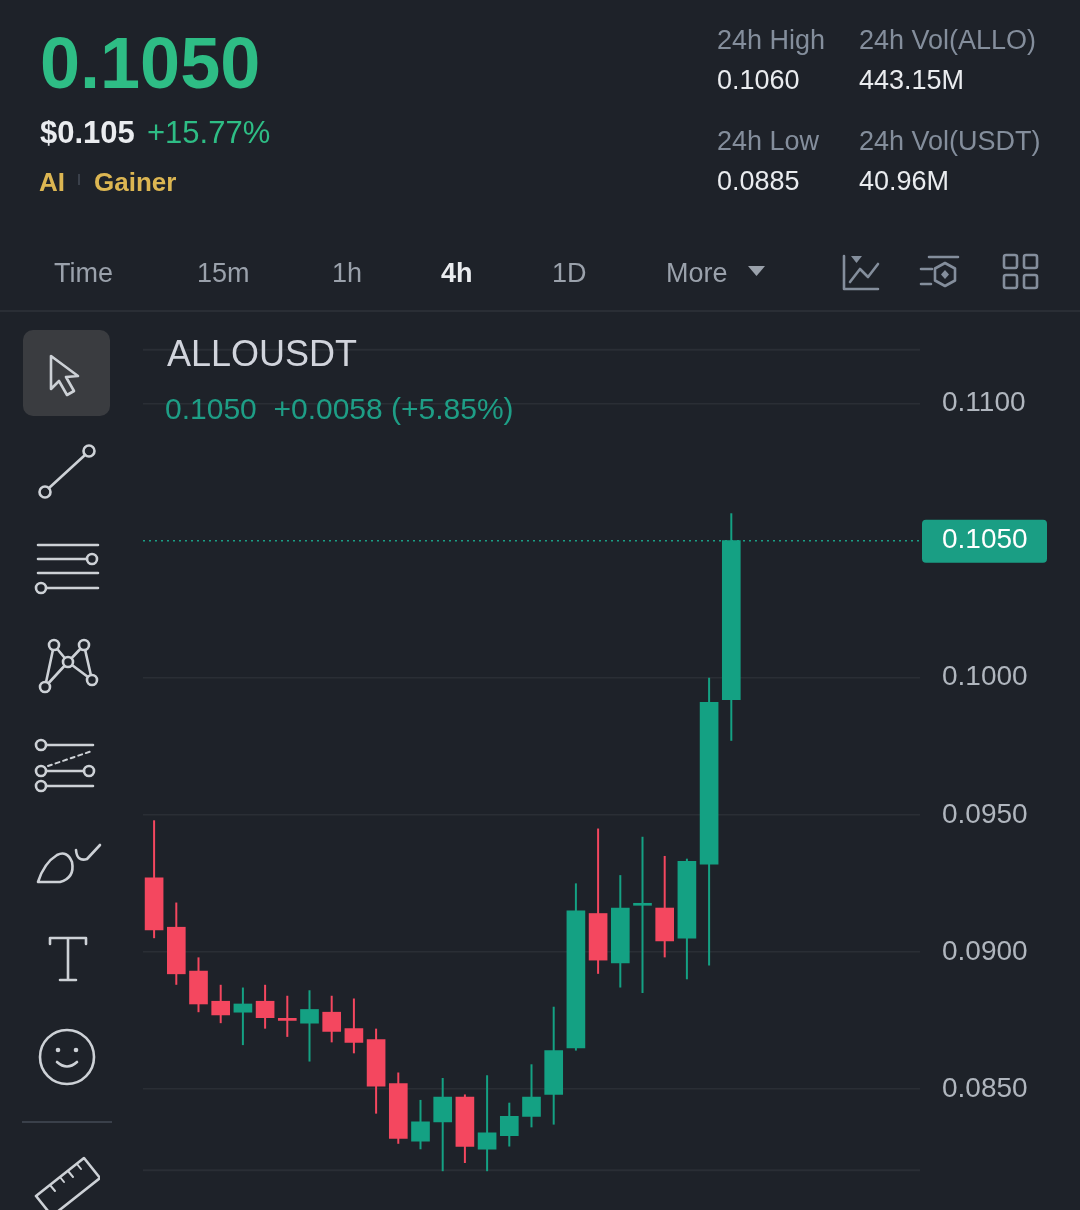 The width and height of the screenshot is (1080, 1210). Describe the element at coordinates (768, 141) in the screenshot. I see `text: 24h Low` at that location.